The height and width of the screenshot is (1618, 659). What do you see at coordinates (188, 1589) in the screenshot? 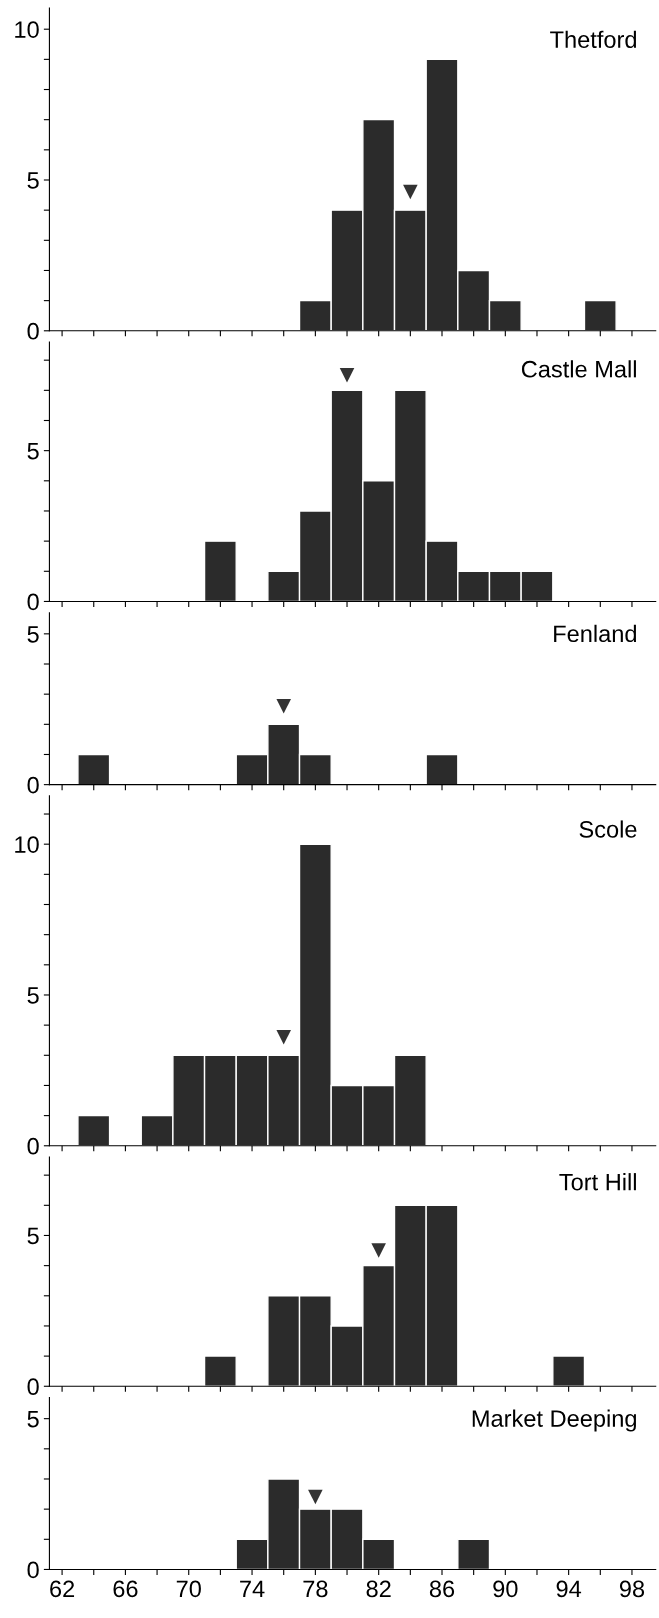
I see `x-tick-label: 70` at bounding box center [188, 1589].